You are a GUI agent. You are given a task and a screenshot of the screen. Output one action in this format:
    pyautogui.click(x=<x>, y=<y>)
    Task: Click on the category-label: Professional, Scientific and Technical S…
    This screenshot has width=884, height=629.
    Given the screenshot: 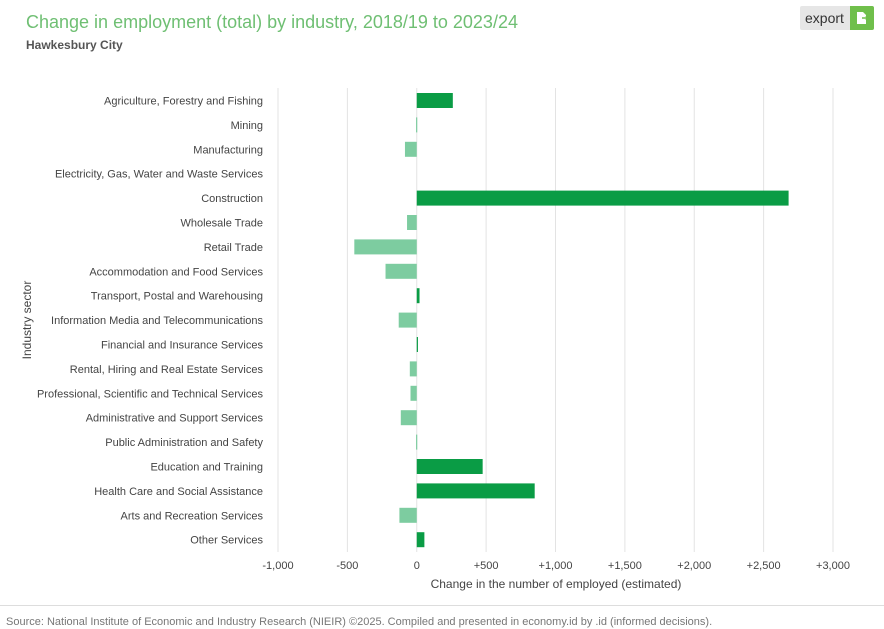 What is the action you would take?
    pyautogui.click(x=150, y=394)
    